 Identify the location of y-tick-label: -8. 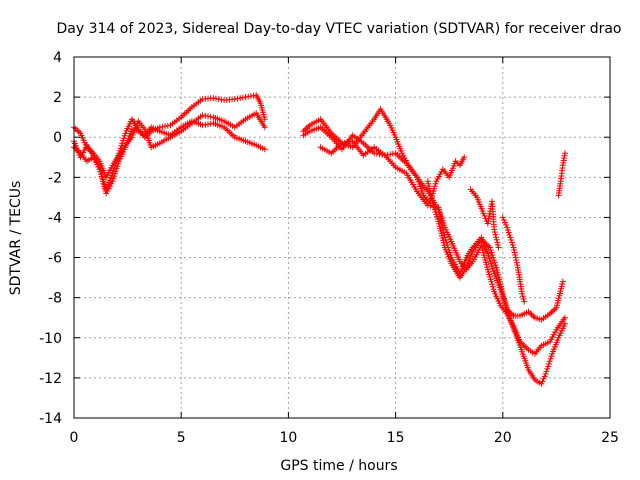
(55, 299).